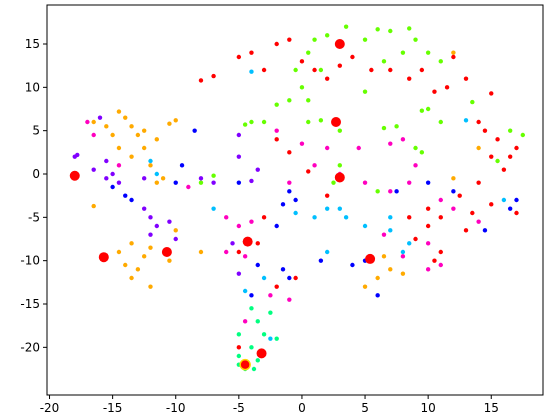 The image size is (554, 413). Describe the element at coordinates (176, 407) in the screenshot. I see `x-tick-label: -10` at that location.